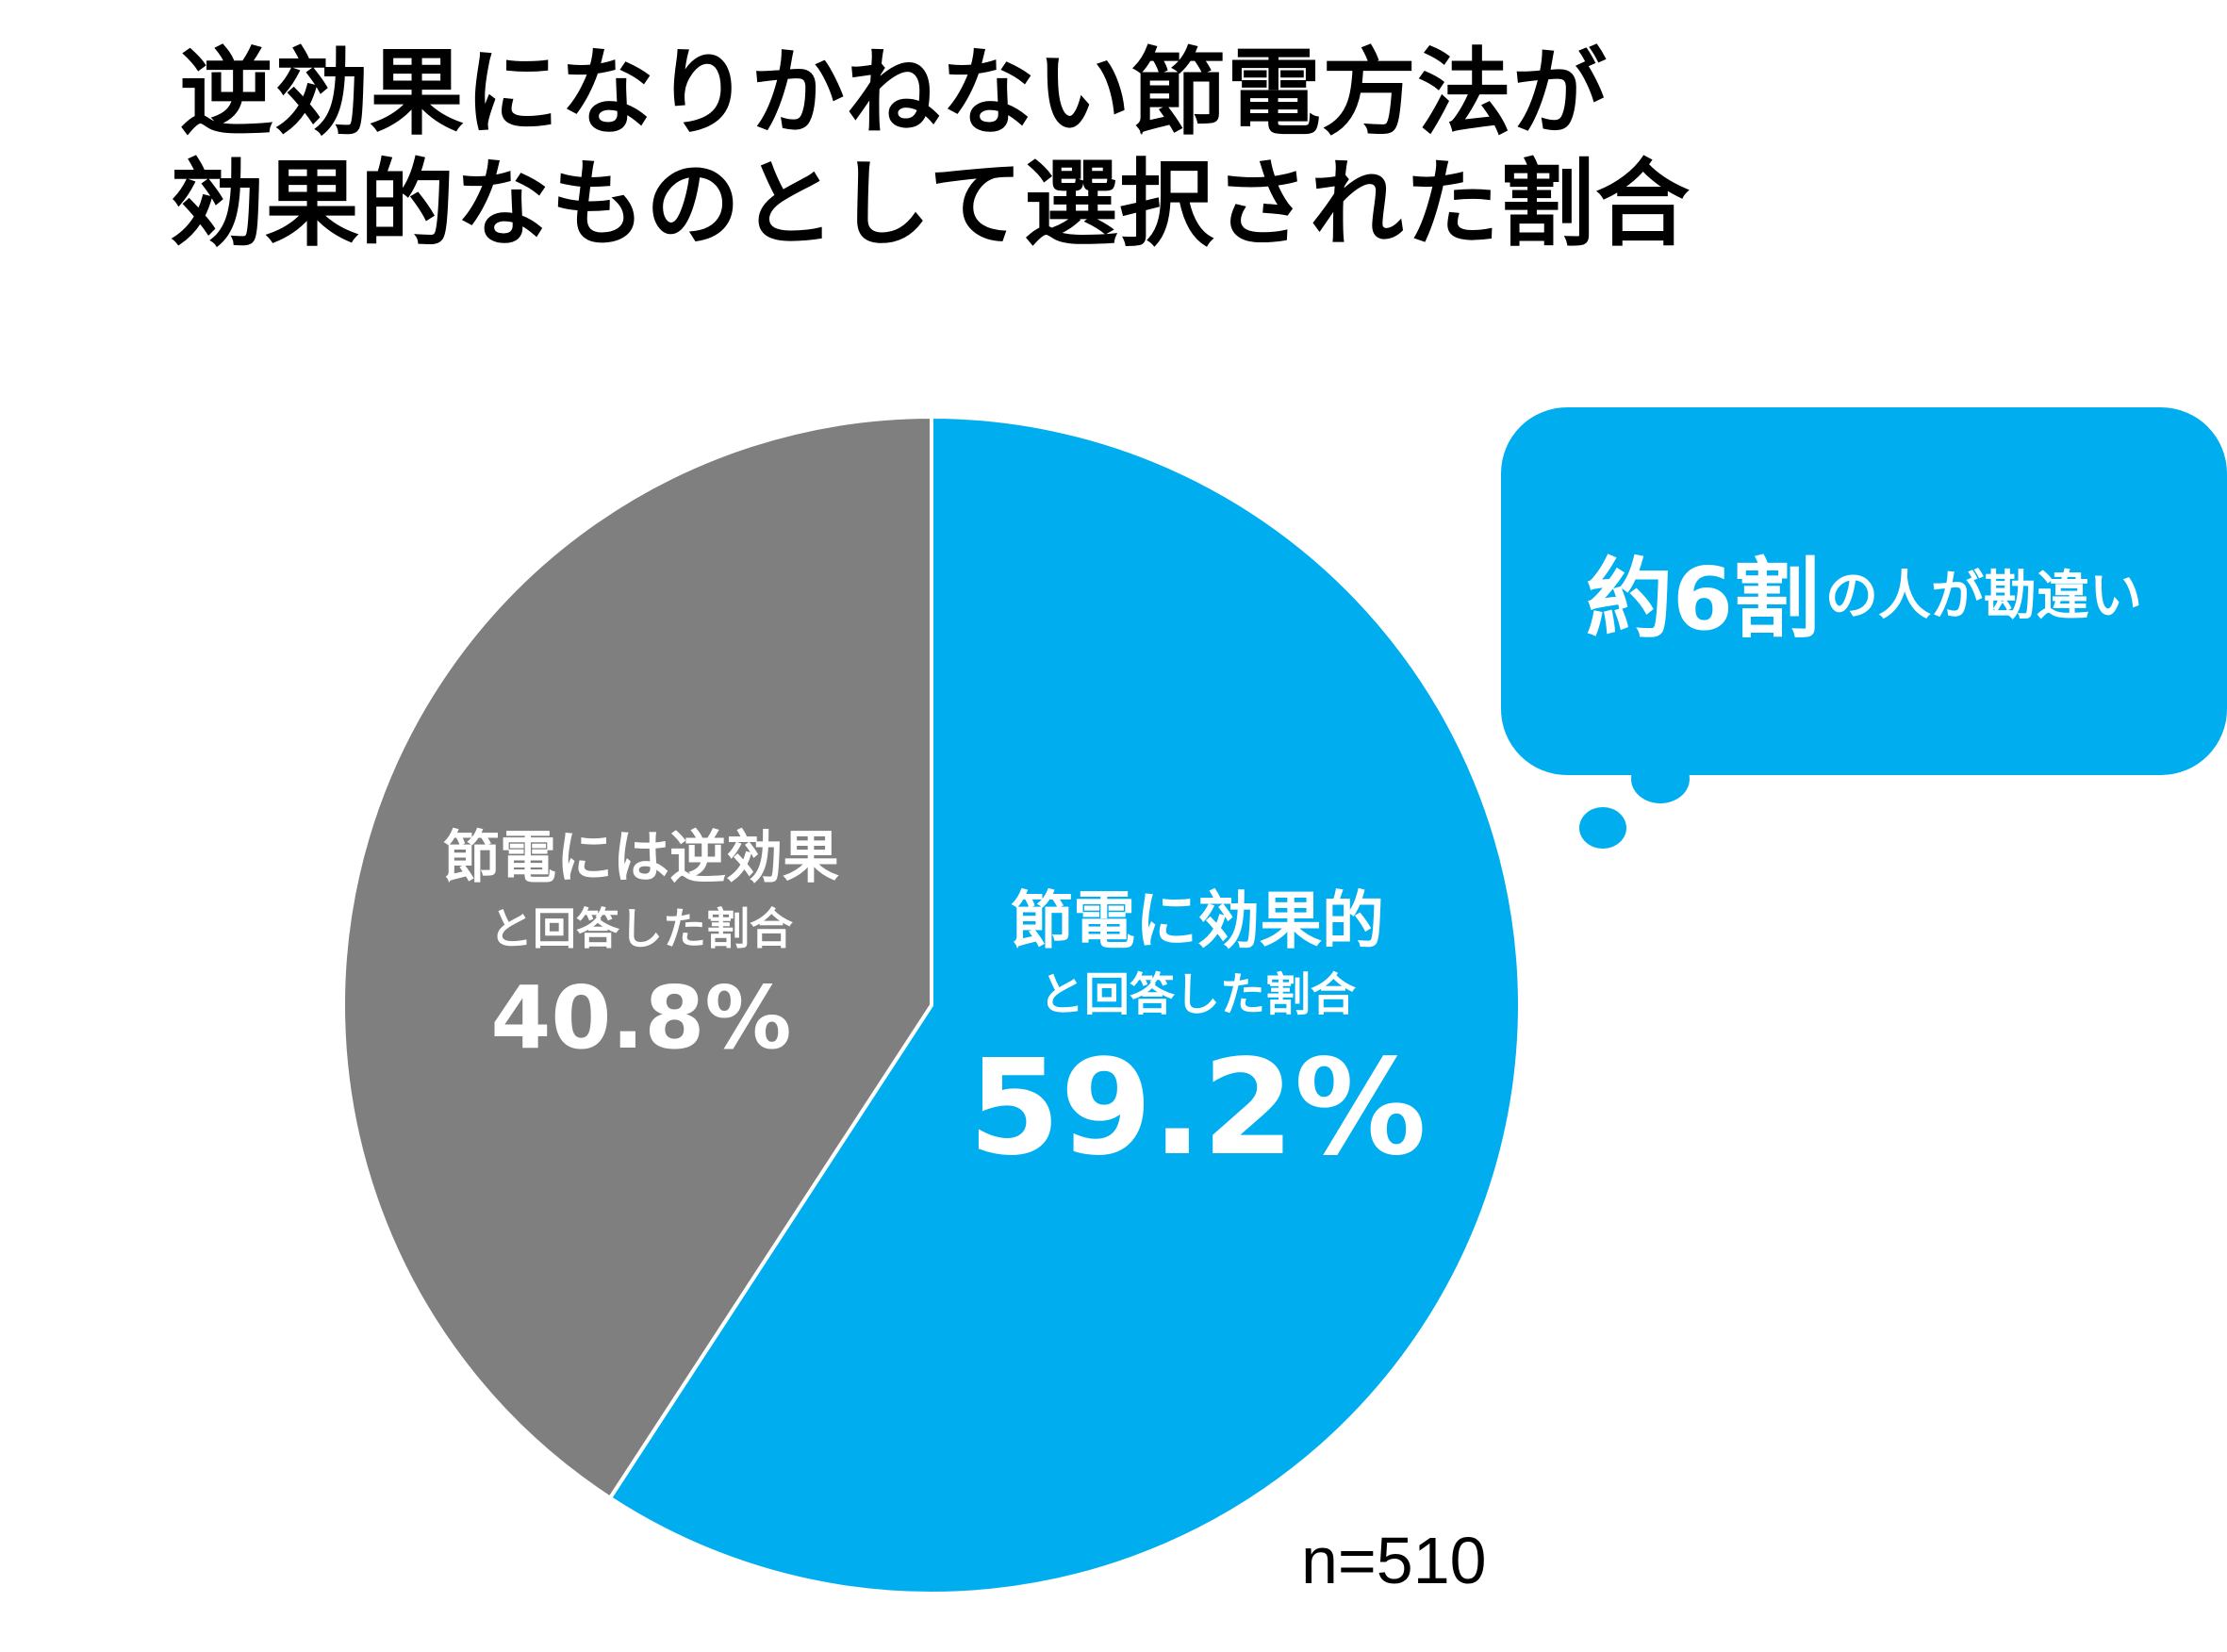 This screenshot has height=1652, width=2227. I want to click on callout-bubble: 約6割 の人が勘違い, so click(1864, 591).